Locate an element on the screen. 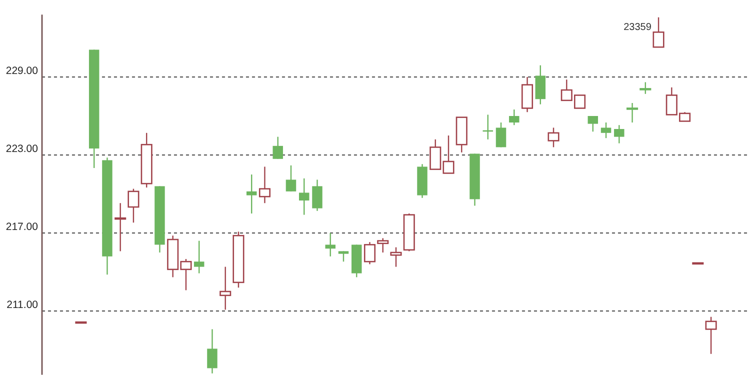 The image size is (750, 375). y-tick-label: 217.00 is located at coordinates (22, 227).